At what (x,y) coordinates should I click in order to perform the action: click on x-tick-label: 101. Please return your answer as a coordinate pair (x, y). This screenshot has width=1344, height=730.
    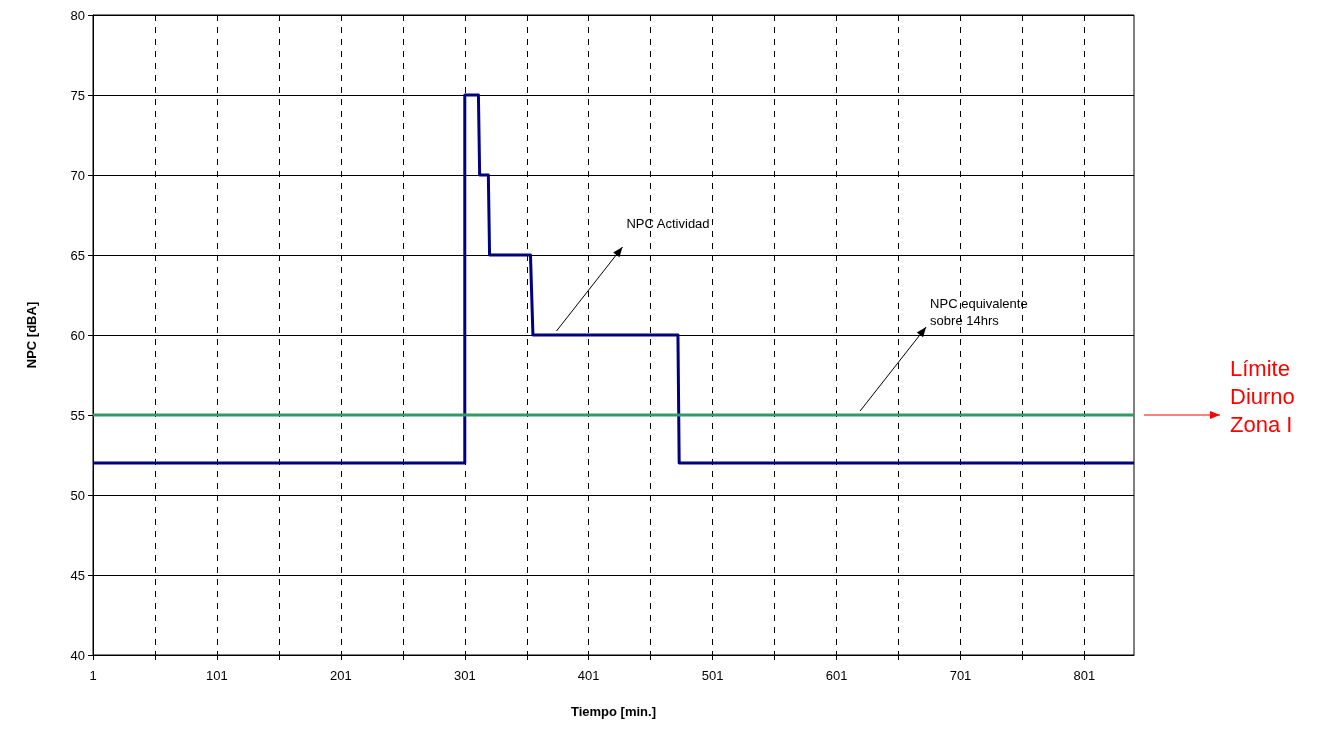
    Looking at the image, I should click on (217, 675).